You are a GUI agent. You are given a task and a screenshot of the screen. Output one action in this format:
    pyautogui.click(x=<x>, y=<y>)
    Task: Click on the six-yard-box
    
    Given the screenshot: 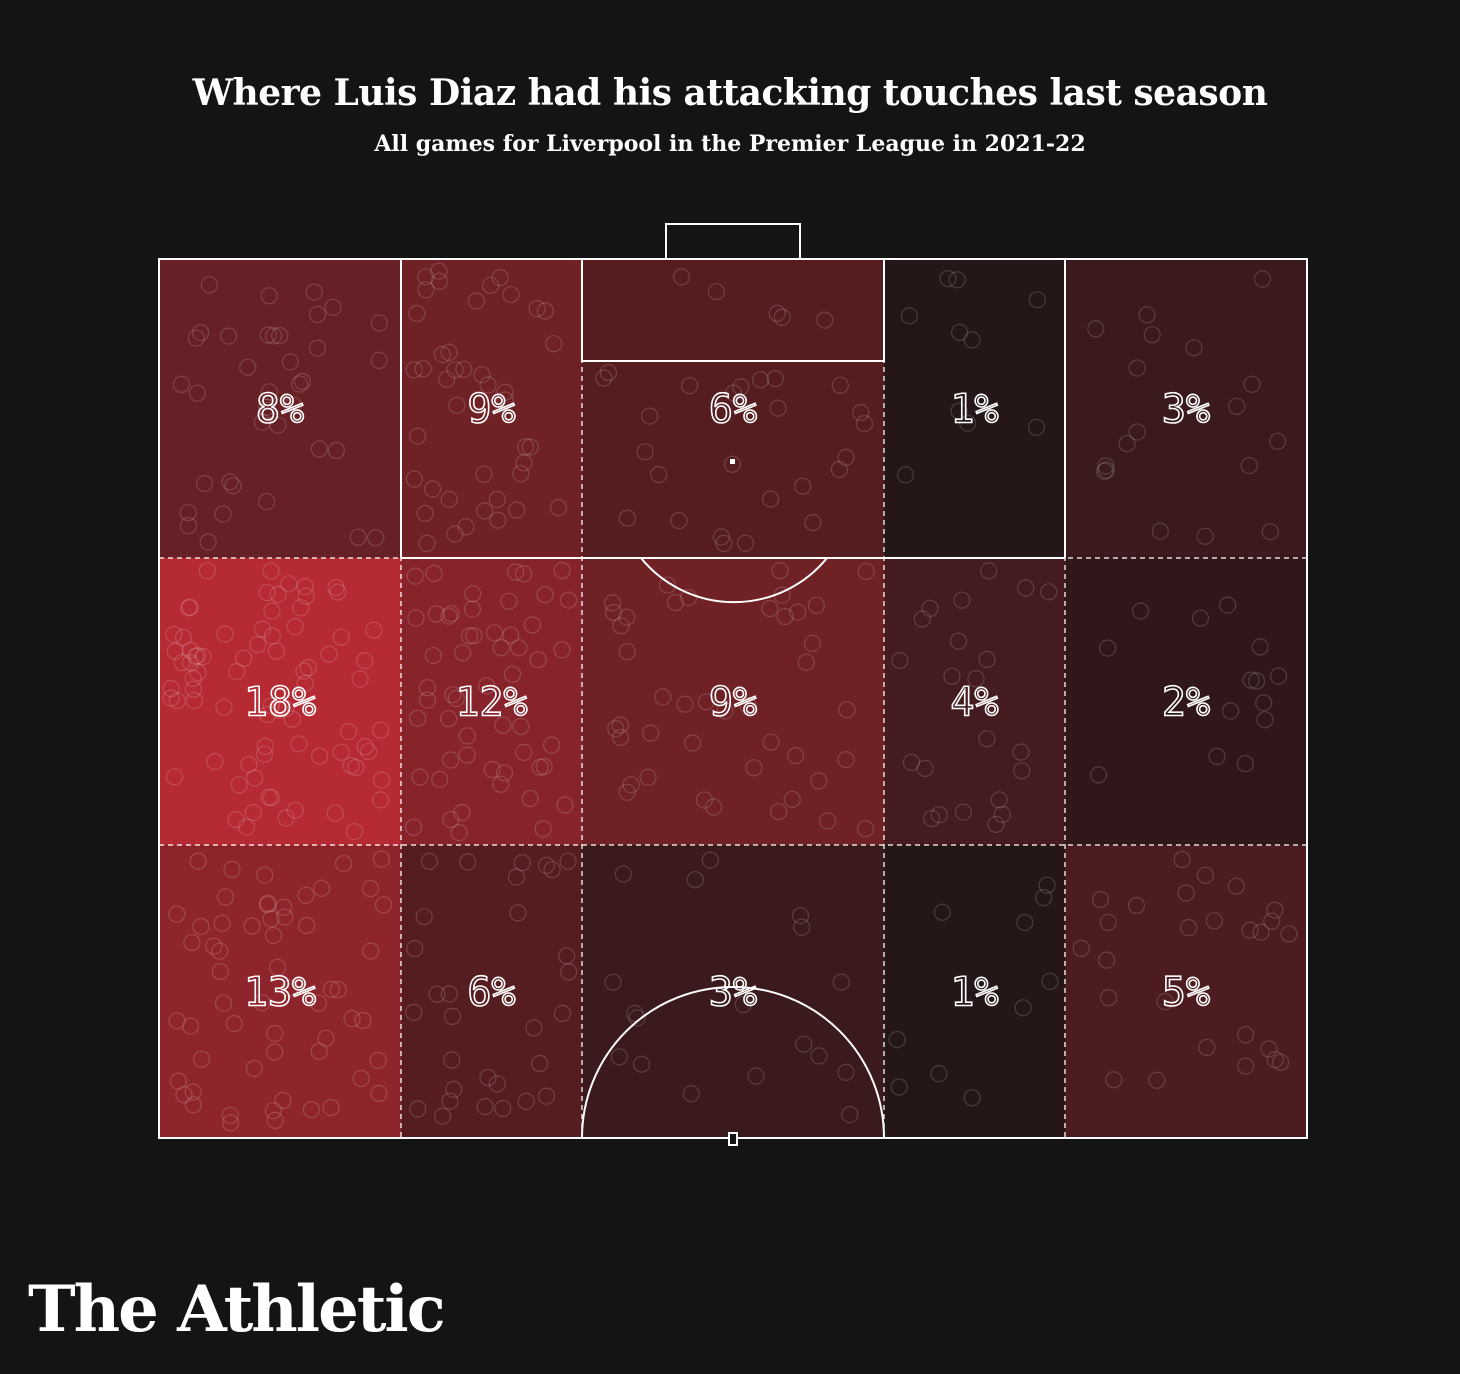 What is the action you would take?
    pyautogui.click(x=733, y=310)
    